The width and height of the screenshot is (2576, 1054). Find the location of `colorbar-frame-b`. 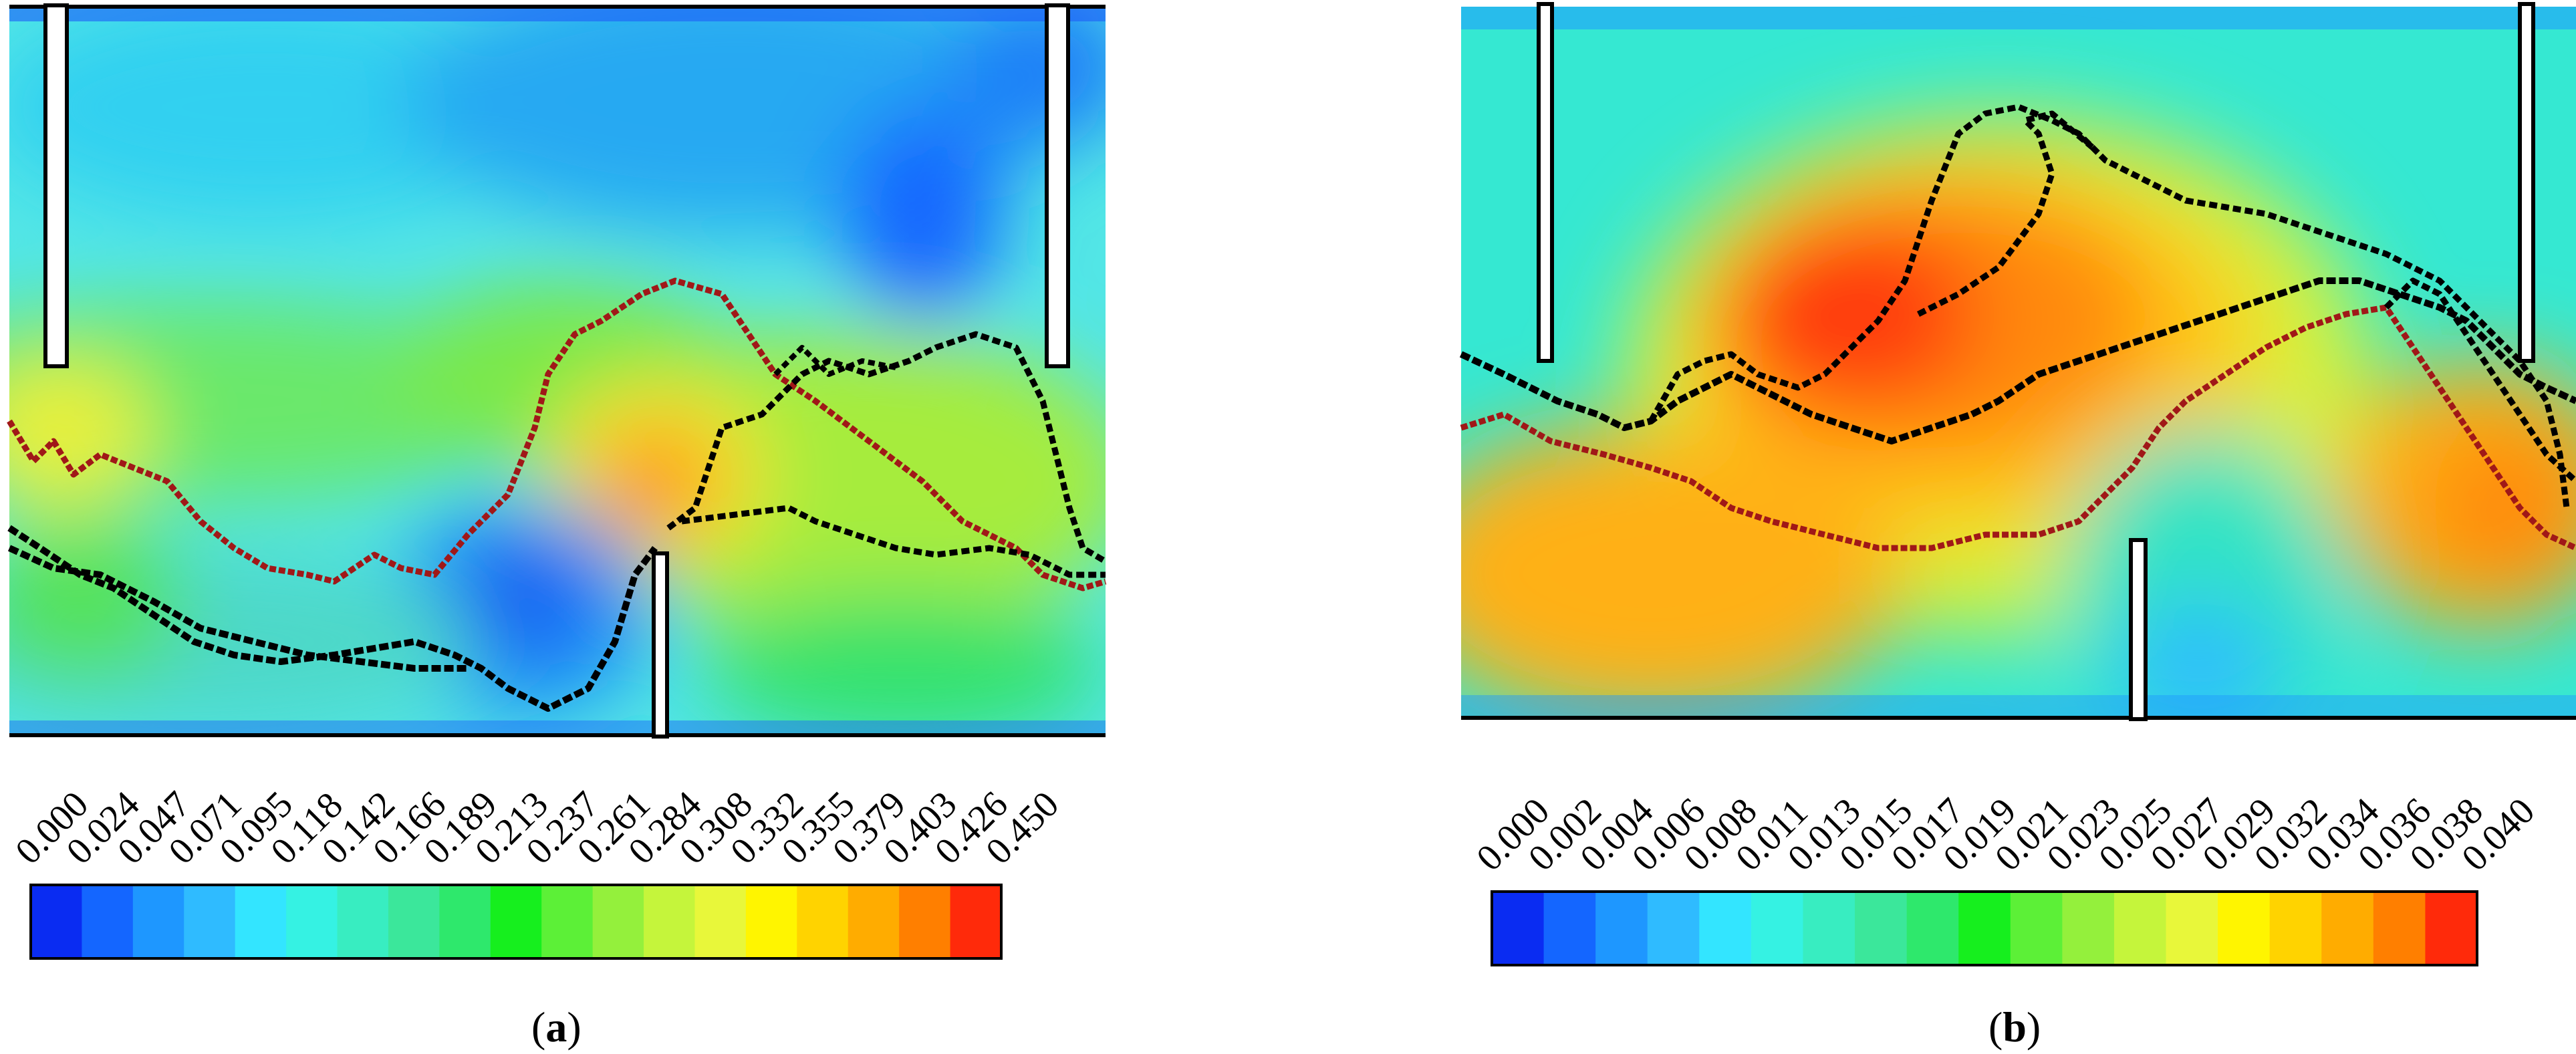

colorbar-frame-b is located at coordinates (1984, 928).